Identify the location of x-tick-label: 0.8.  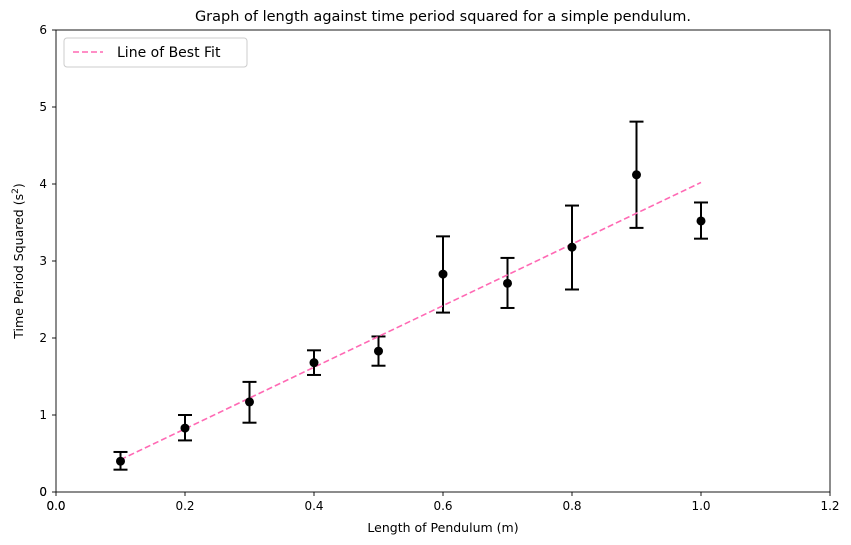
(571, 506).